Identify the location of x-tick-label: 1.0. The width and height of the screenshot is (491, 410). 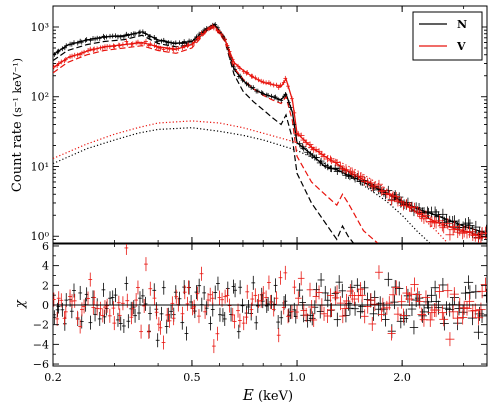
(297, 377).